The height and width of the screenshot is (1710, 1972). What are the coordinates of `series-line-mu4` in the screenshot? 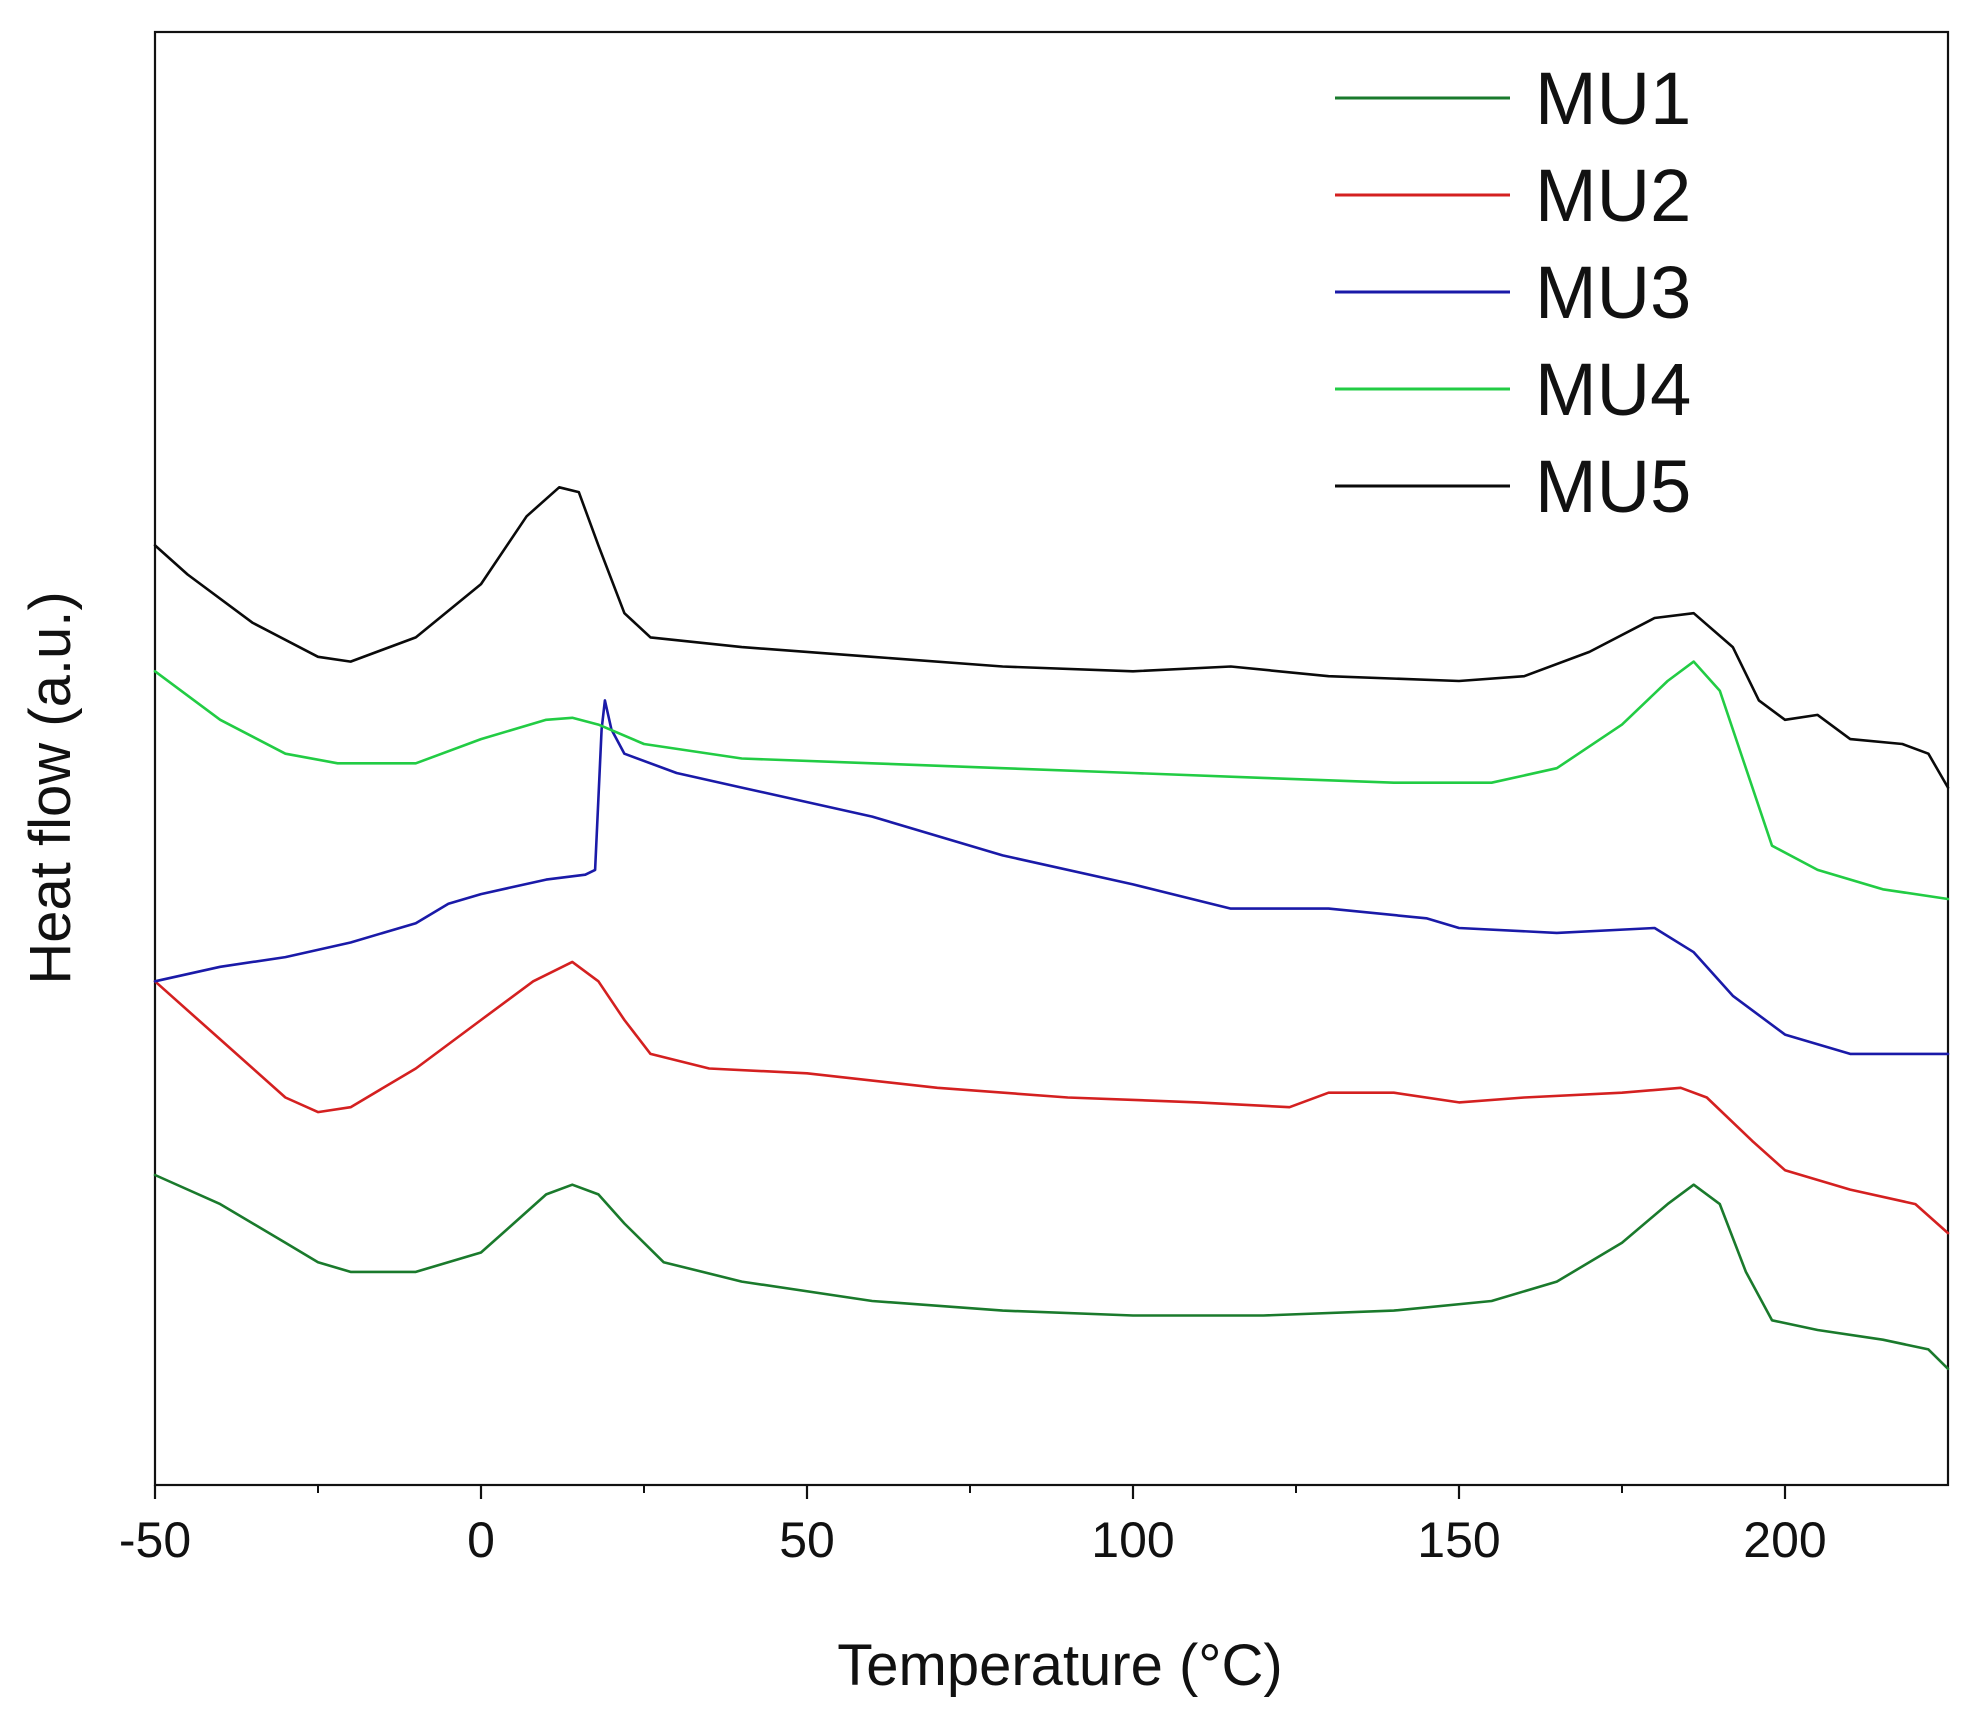 It's located at (1051, 780).